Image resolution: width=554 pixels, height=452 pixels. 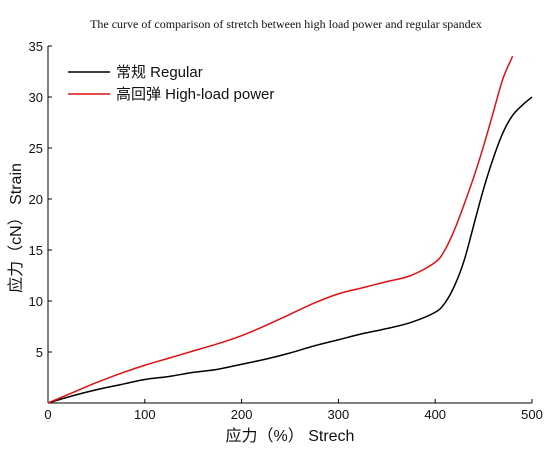 What do you see at coordinates (532, 414) in the screenshot?
I see `x-tick-label: 500` at bounding box center [532, 414].